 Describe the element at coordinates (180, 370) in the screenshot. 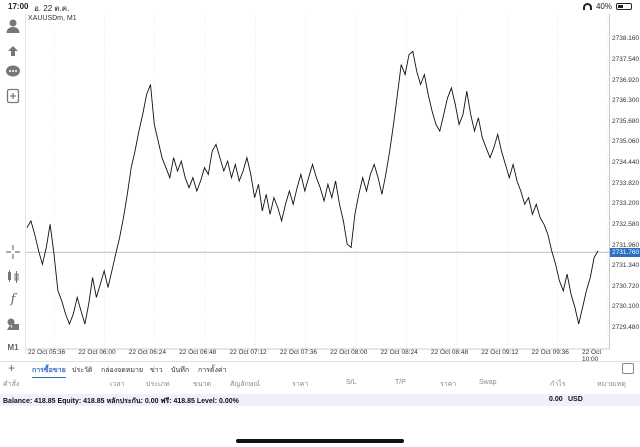

I see `tab-journal: บันทึก` at that location.